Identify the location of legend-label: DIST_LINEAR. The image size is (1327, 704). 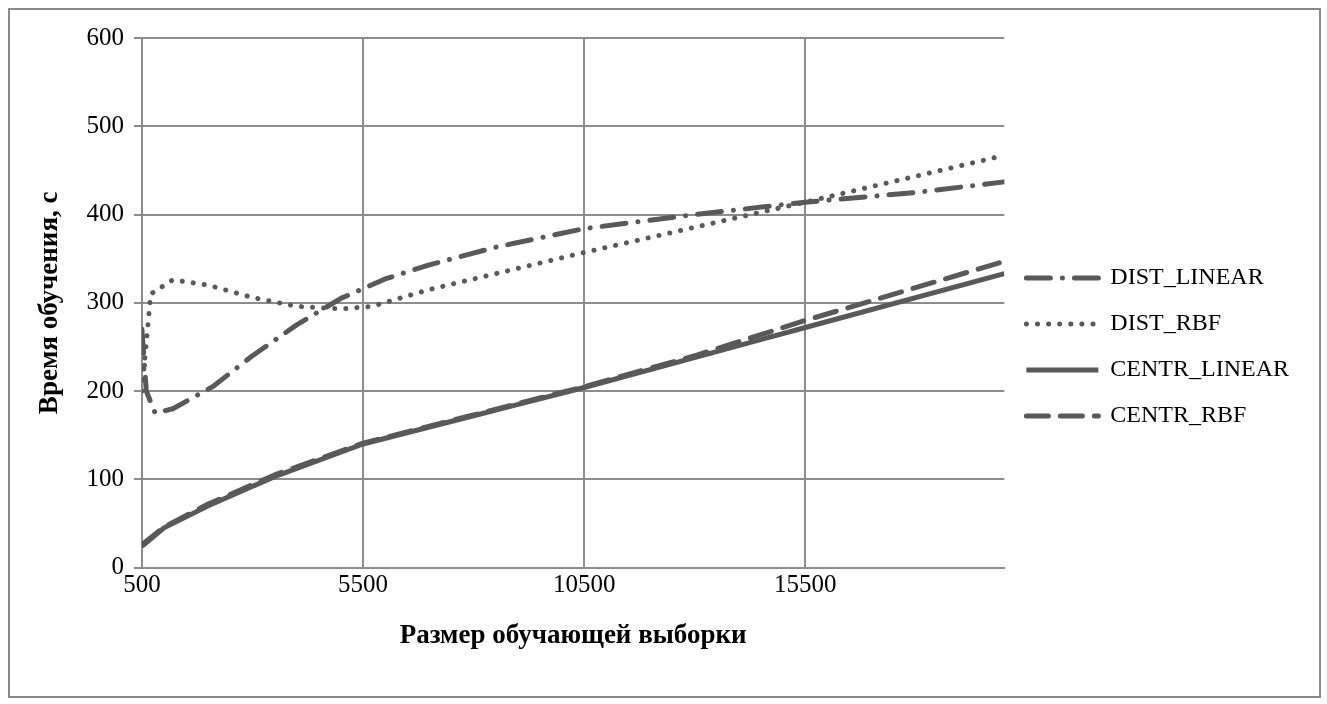
(1187, 276).